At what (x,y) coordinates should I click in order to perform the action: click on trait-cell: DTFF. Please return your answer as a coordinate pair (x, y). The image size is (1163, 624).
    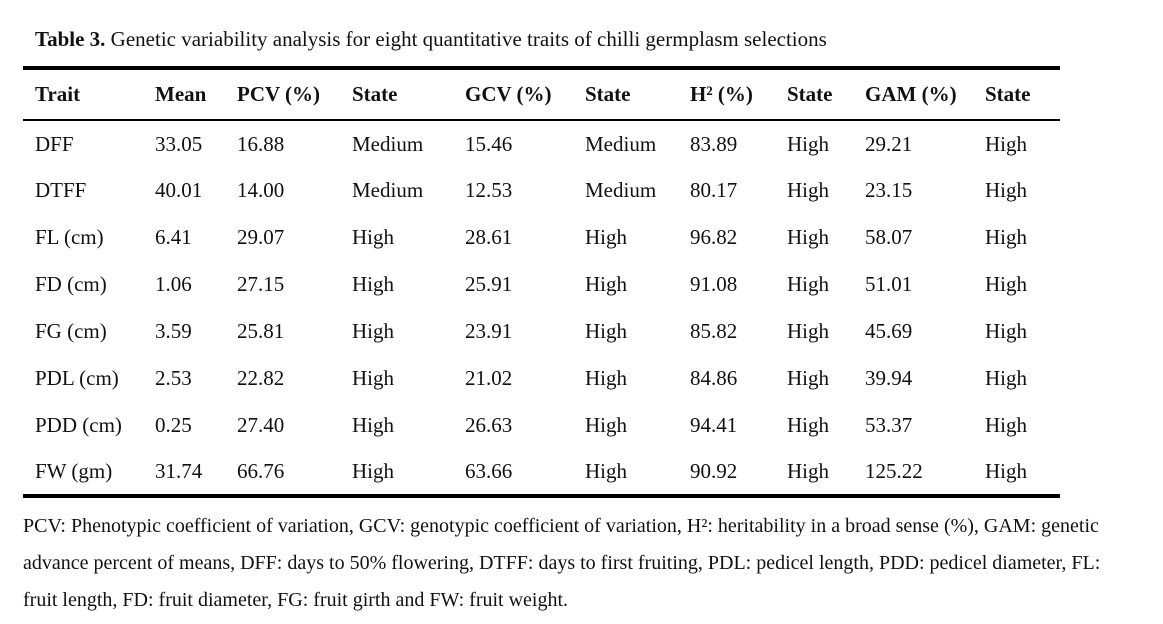
    Looking at the image, I should click on (61, 190).